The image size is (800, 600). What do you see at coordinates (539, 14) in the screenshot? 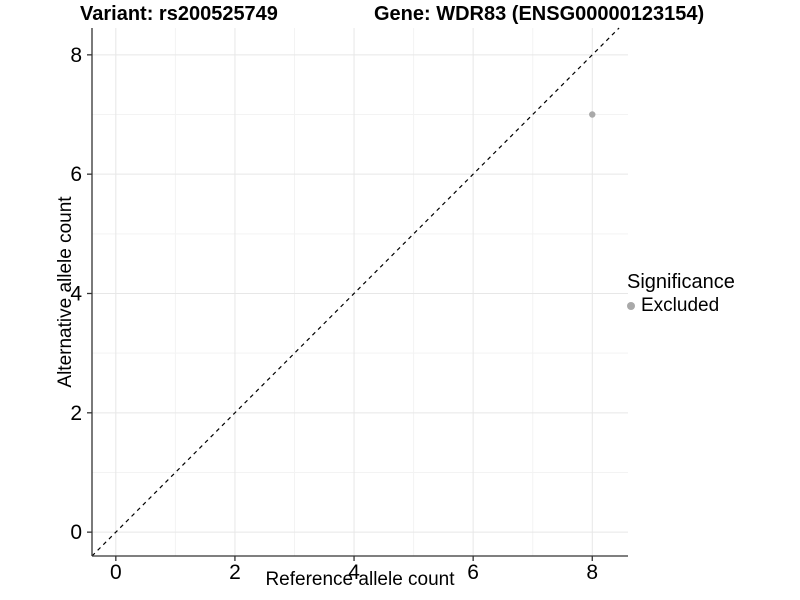
I see `plot-title-gene: Gene: WDR83 (ENSG00000123154)` at bounding box center [539, 14].